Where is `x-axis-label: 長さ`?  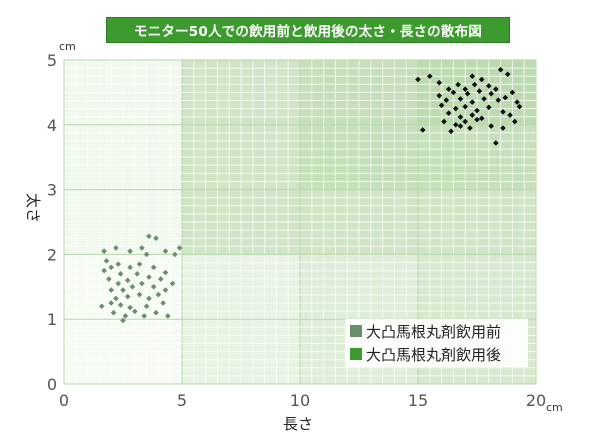 x-axis-label: 長さ is located at coordinates (298, 424).